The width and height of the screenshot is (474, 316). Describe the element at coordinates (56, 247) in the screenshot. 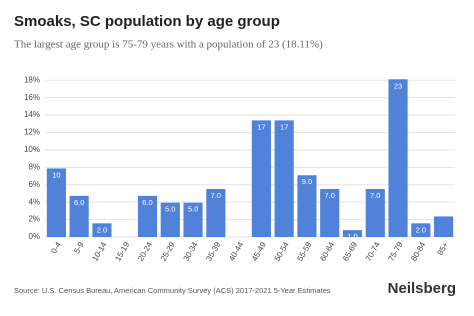

I see `x-tick-label: 0-4` at that location.